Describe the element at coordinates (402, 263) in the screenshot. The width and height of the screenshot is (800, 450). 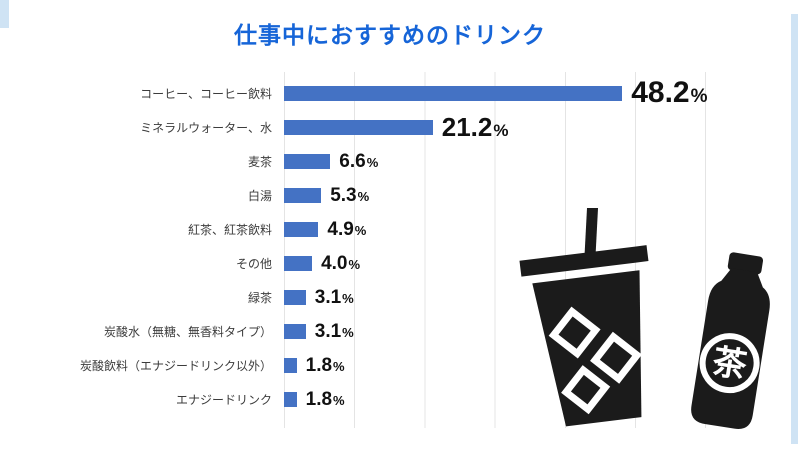
I see `chart-row: その他 4.0%` at that location.